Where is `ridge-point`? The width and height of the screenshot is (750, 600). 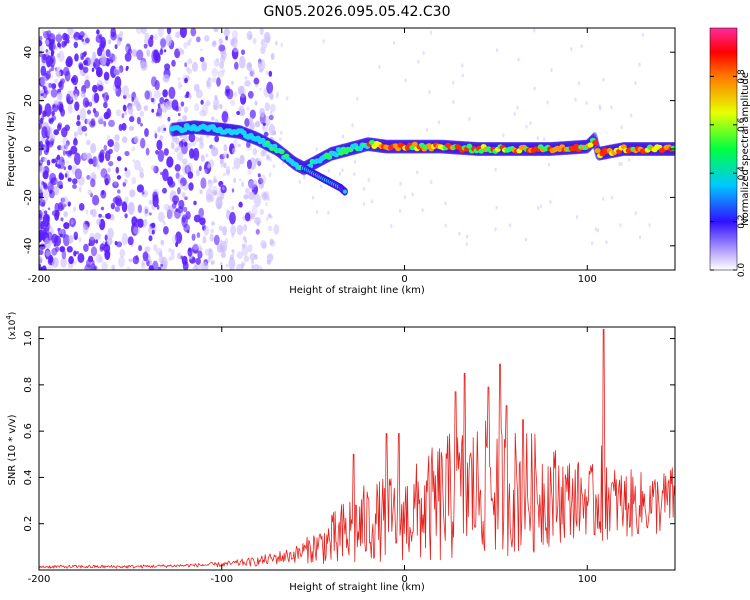
ridge-point is located at coordinates (372, 142).